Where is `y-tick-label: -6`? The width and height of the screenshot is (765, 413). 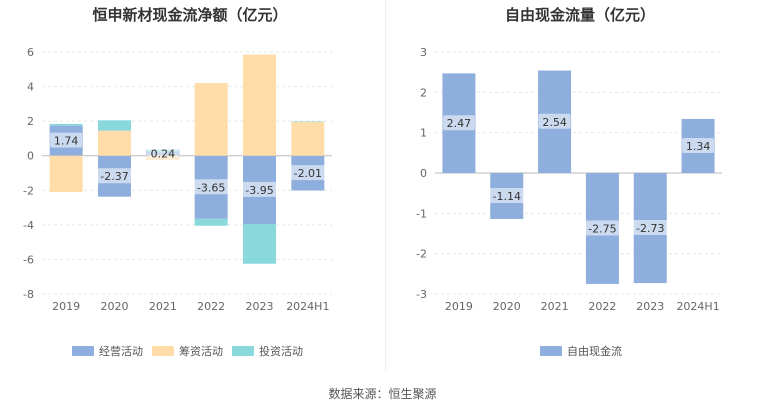 y-tick-label: -6 is located at coordinates (28, 259).